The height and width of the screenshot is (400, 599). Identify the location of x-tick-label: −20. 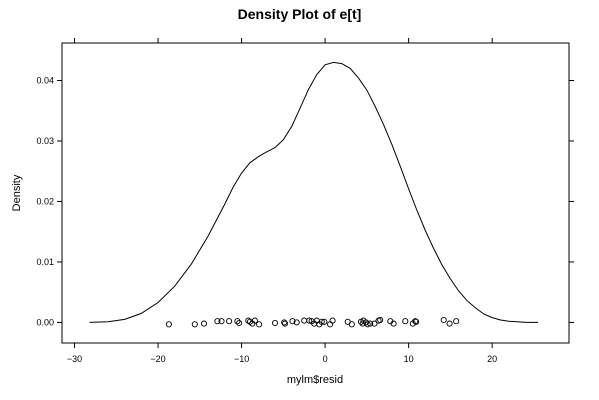
(157, 359).